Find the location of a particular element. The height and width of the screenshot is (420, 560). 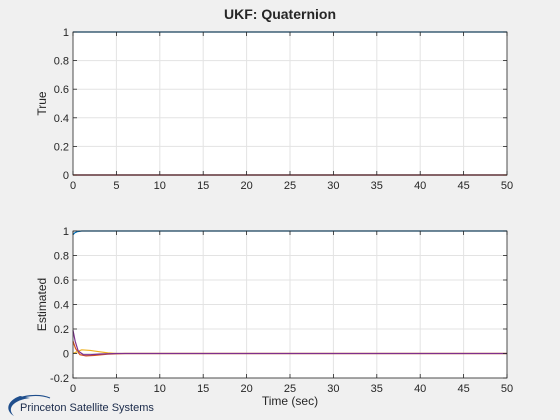

x-axis-label: Time (sec) is located at coordinates (290, 401).